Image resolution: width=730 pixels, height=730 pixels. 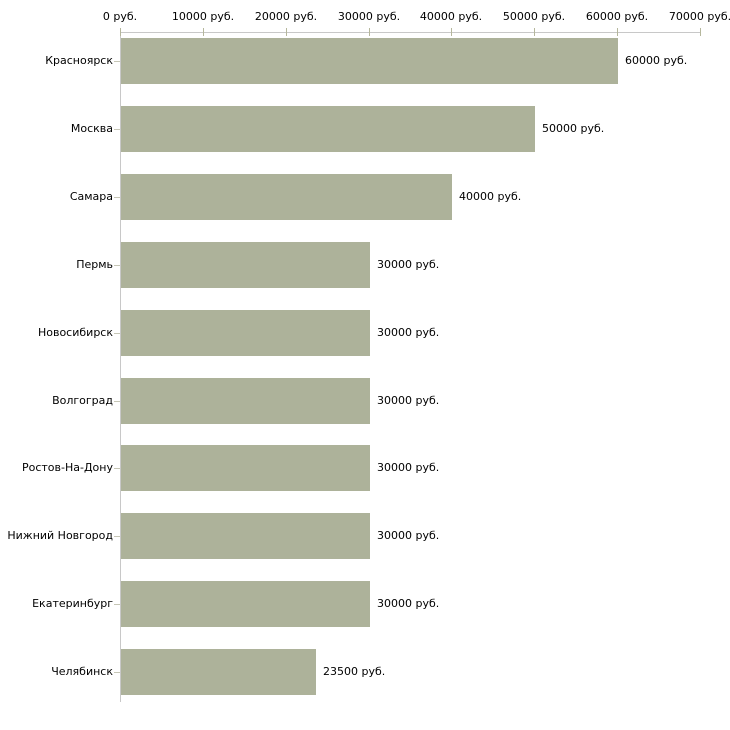 What do you see at coordinates (369, 16) in the screenshot?
I see `x-axis-tick-label: 30000 руб.` at bounding box center [369, 16].